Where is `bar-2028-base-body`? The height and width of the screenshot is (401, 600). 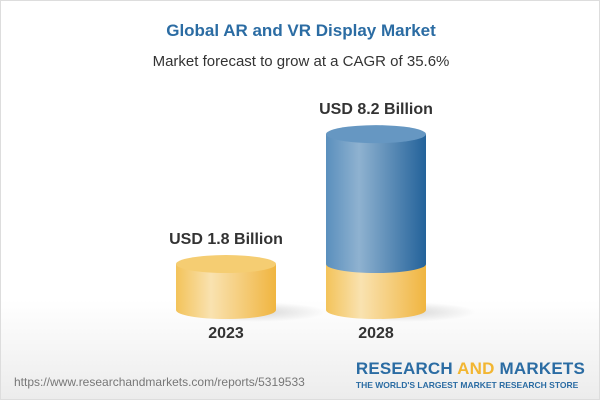
bar-2028-base-body is located at coordinates (376, 291).